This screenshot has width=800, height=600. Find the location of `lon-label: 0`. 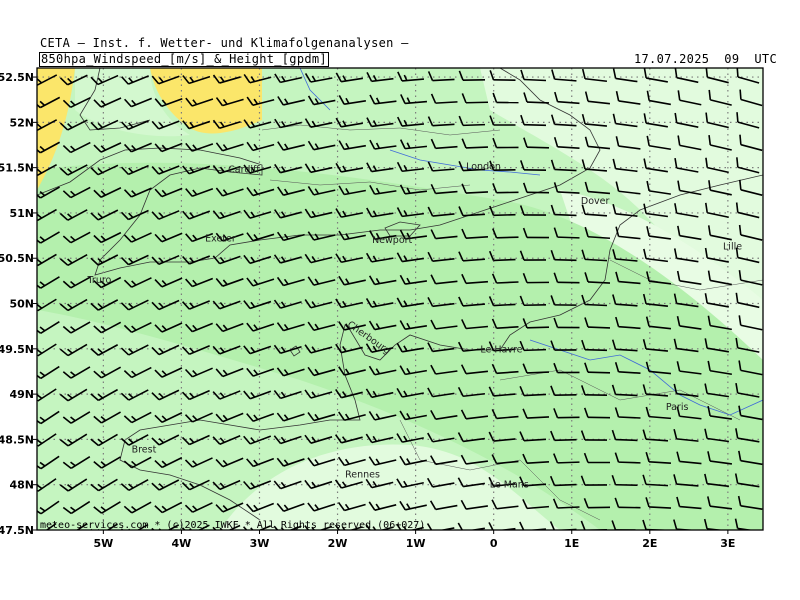

lon-label: 0 is located at coordinates (494, 543).